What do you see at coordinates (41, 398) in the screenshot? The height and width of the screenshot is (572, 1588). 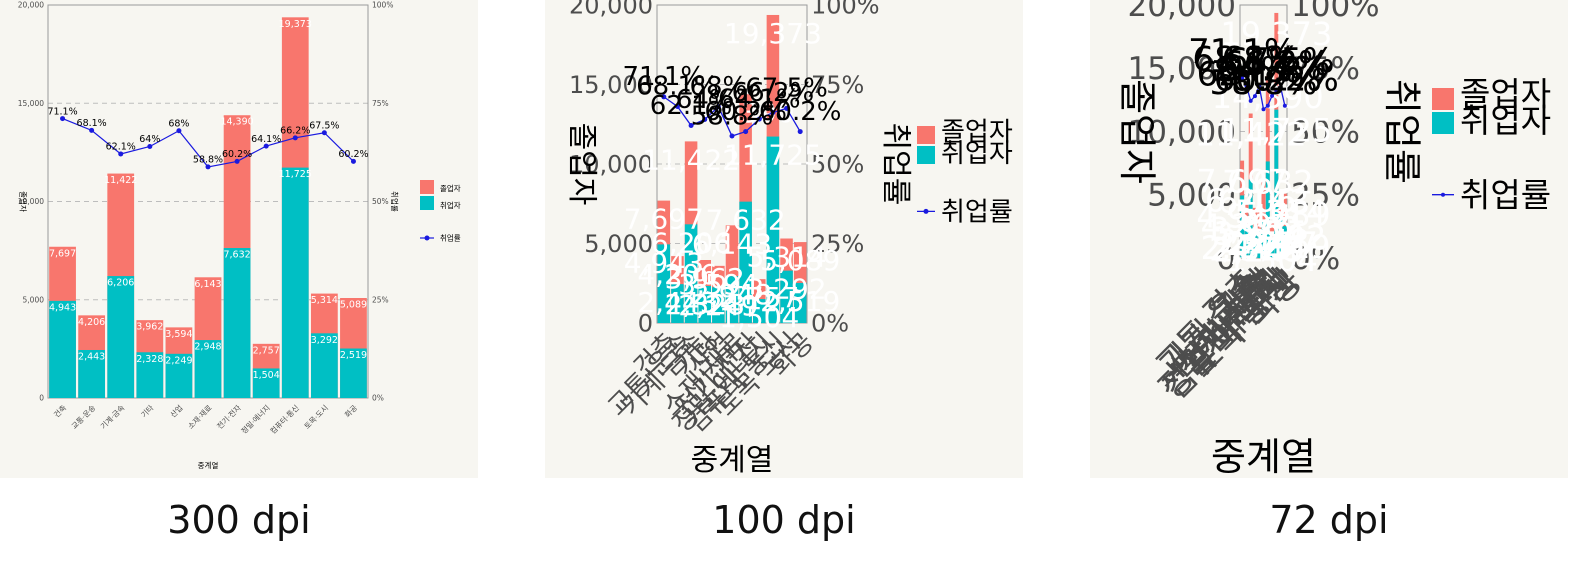 I see `y-tick-label: 0` at bounding box center [41, 398].